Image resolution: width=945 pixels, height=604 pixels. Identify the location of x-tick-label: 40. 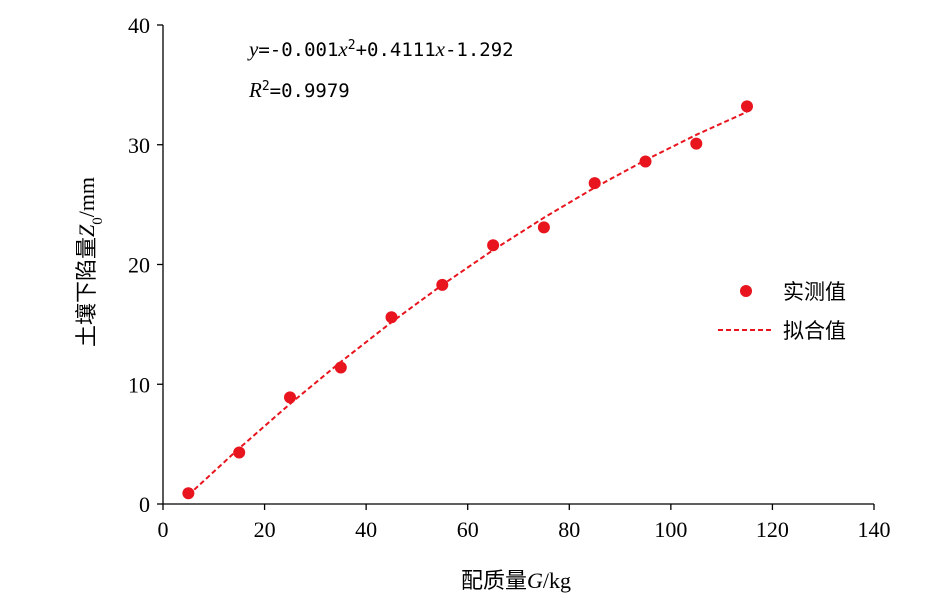
(366, 529).